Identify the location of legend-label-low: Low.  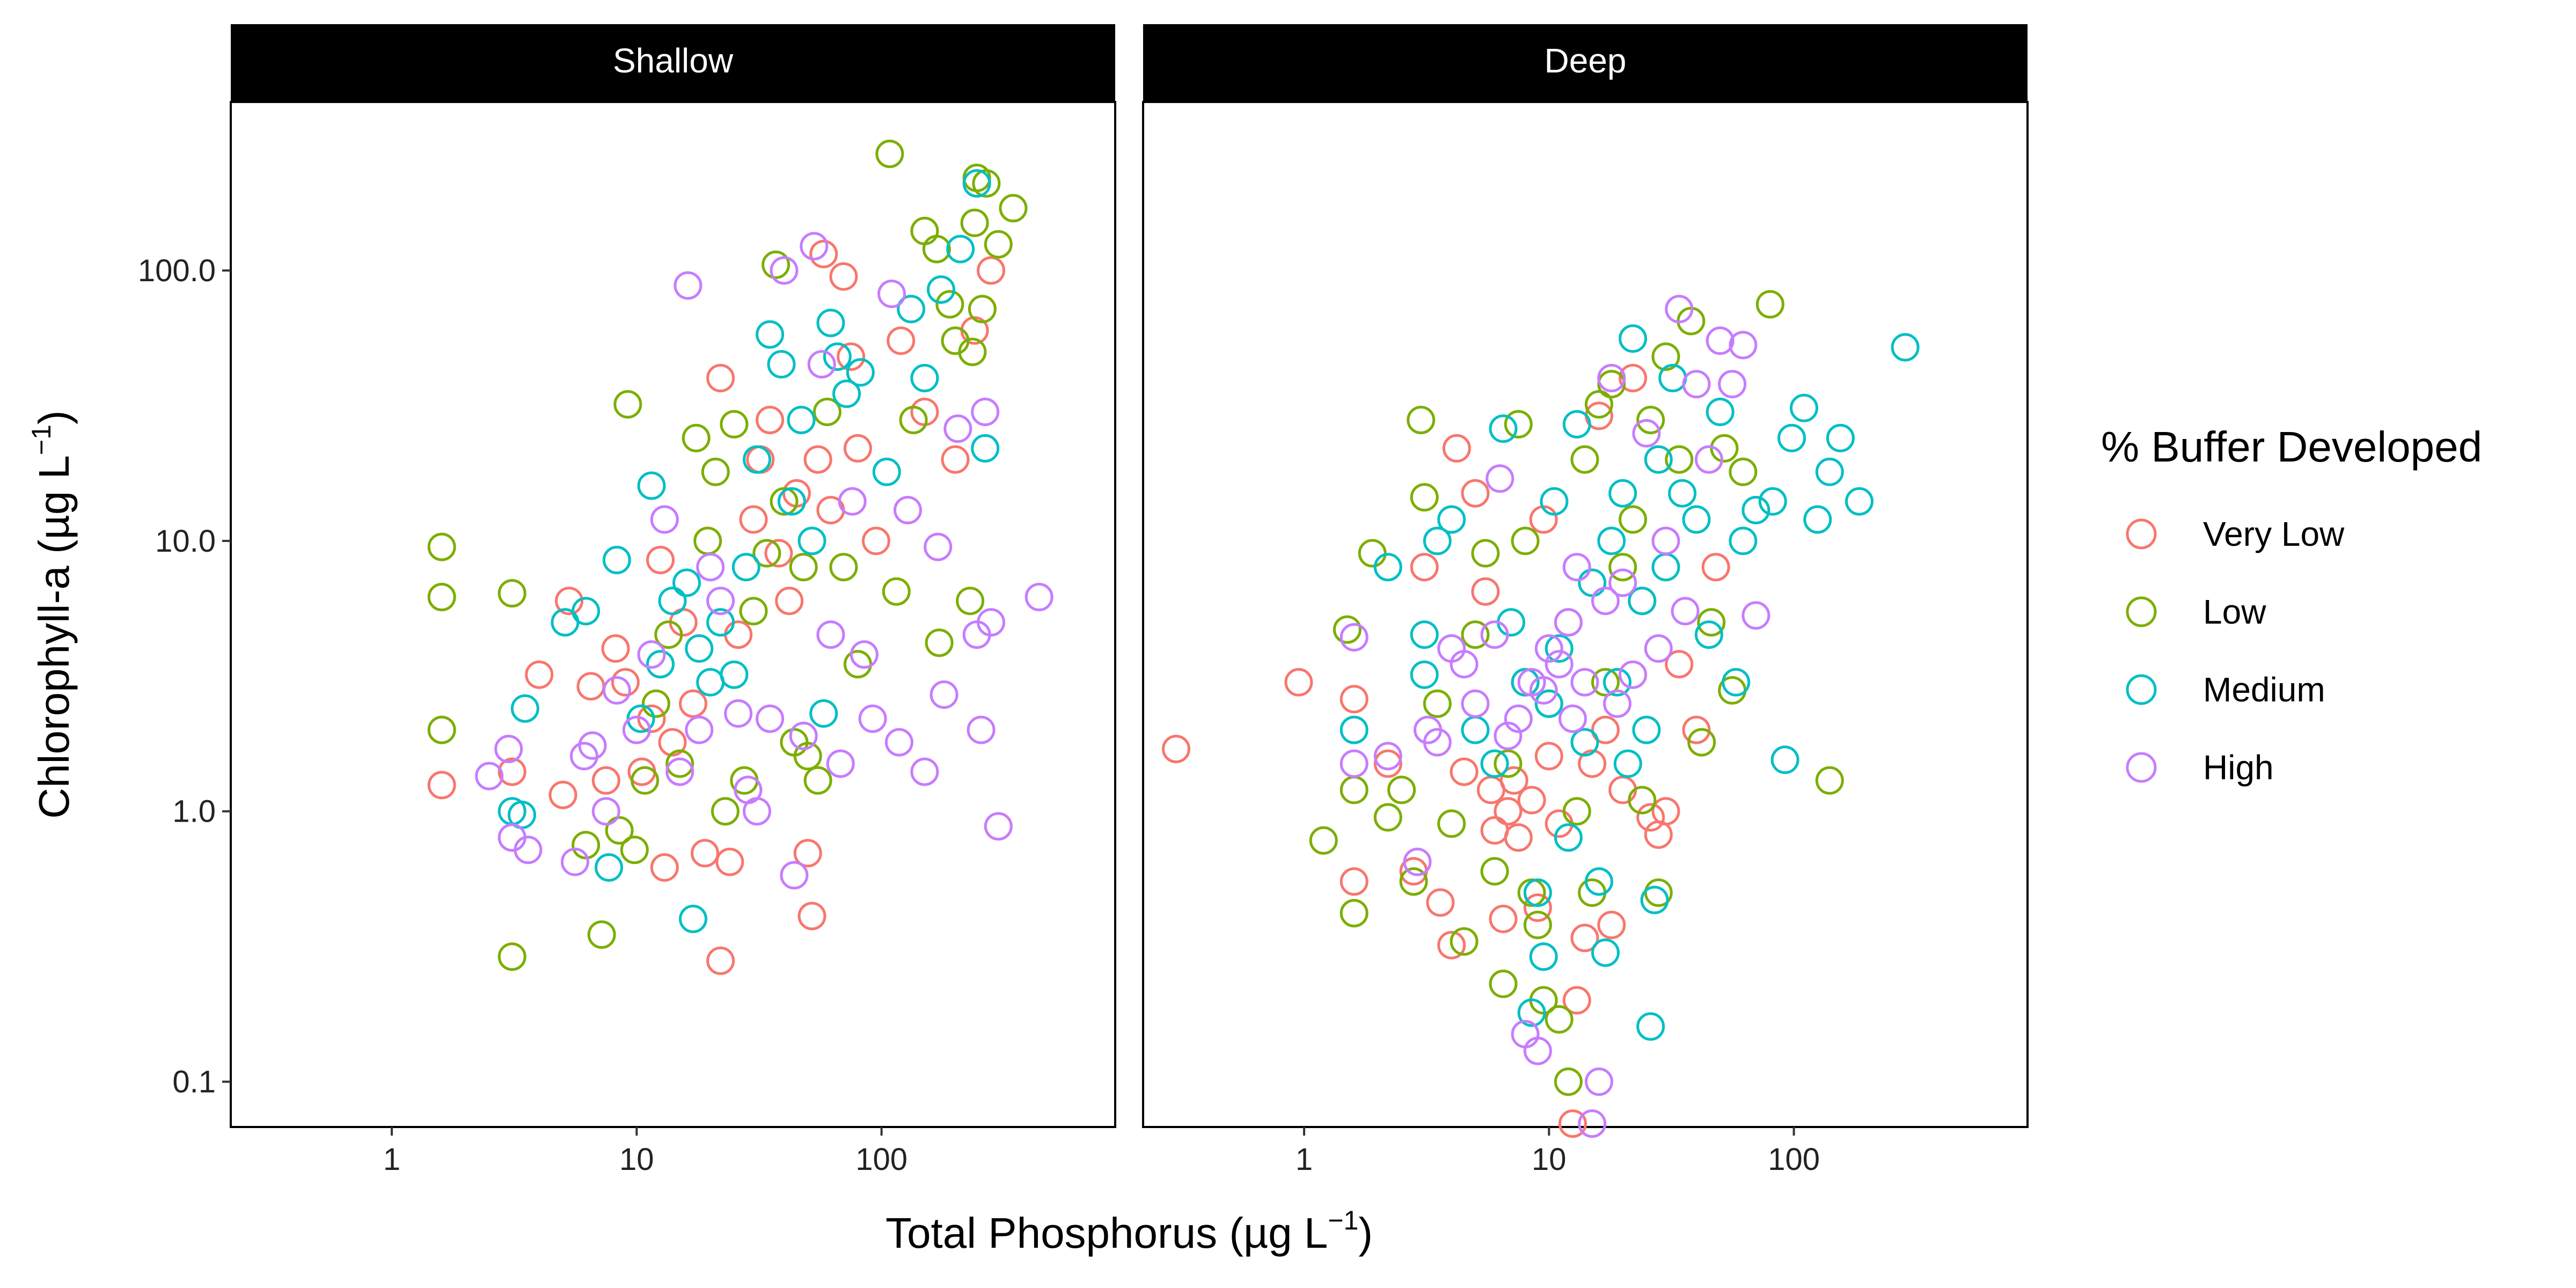
(2234, 611).